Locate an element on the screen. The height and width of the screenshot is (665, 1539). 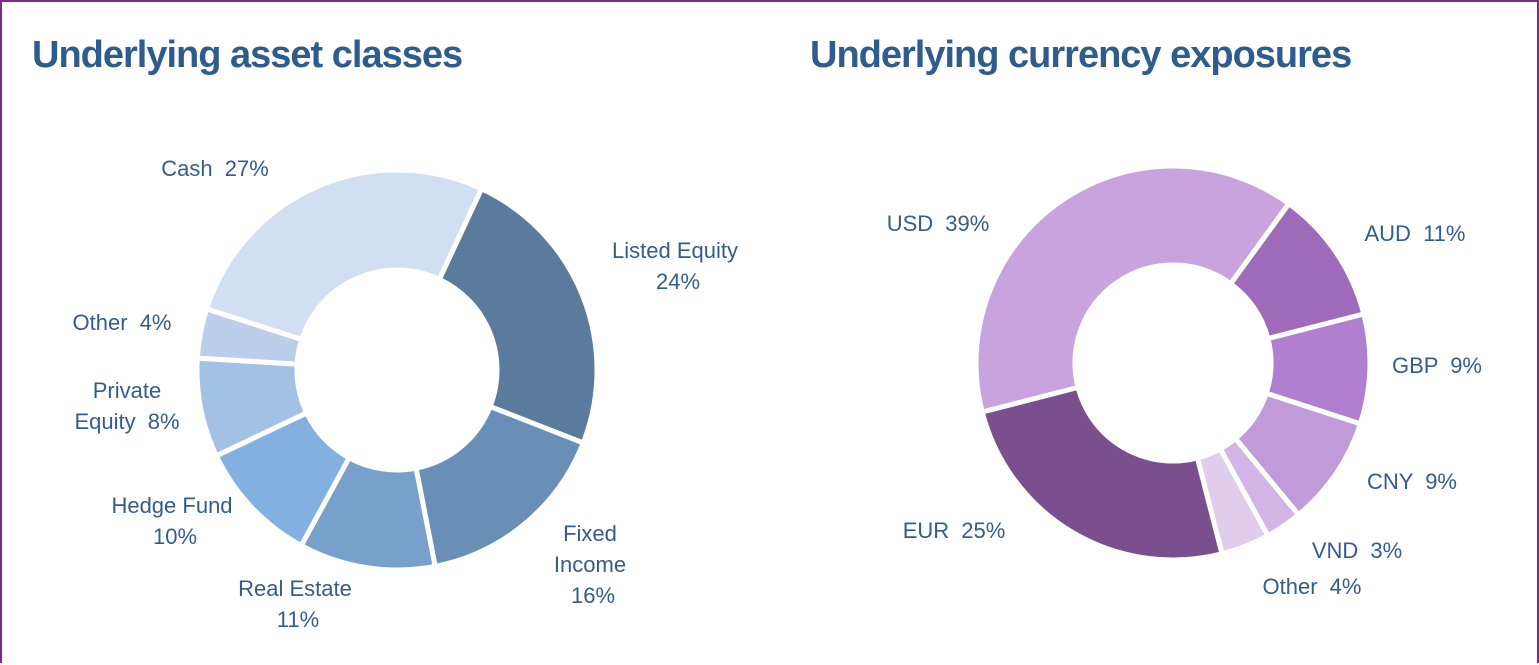
segment-label: EUR 25% is located at coordinates (954, 530).